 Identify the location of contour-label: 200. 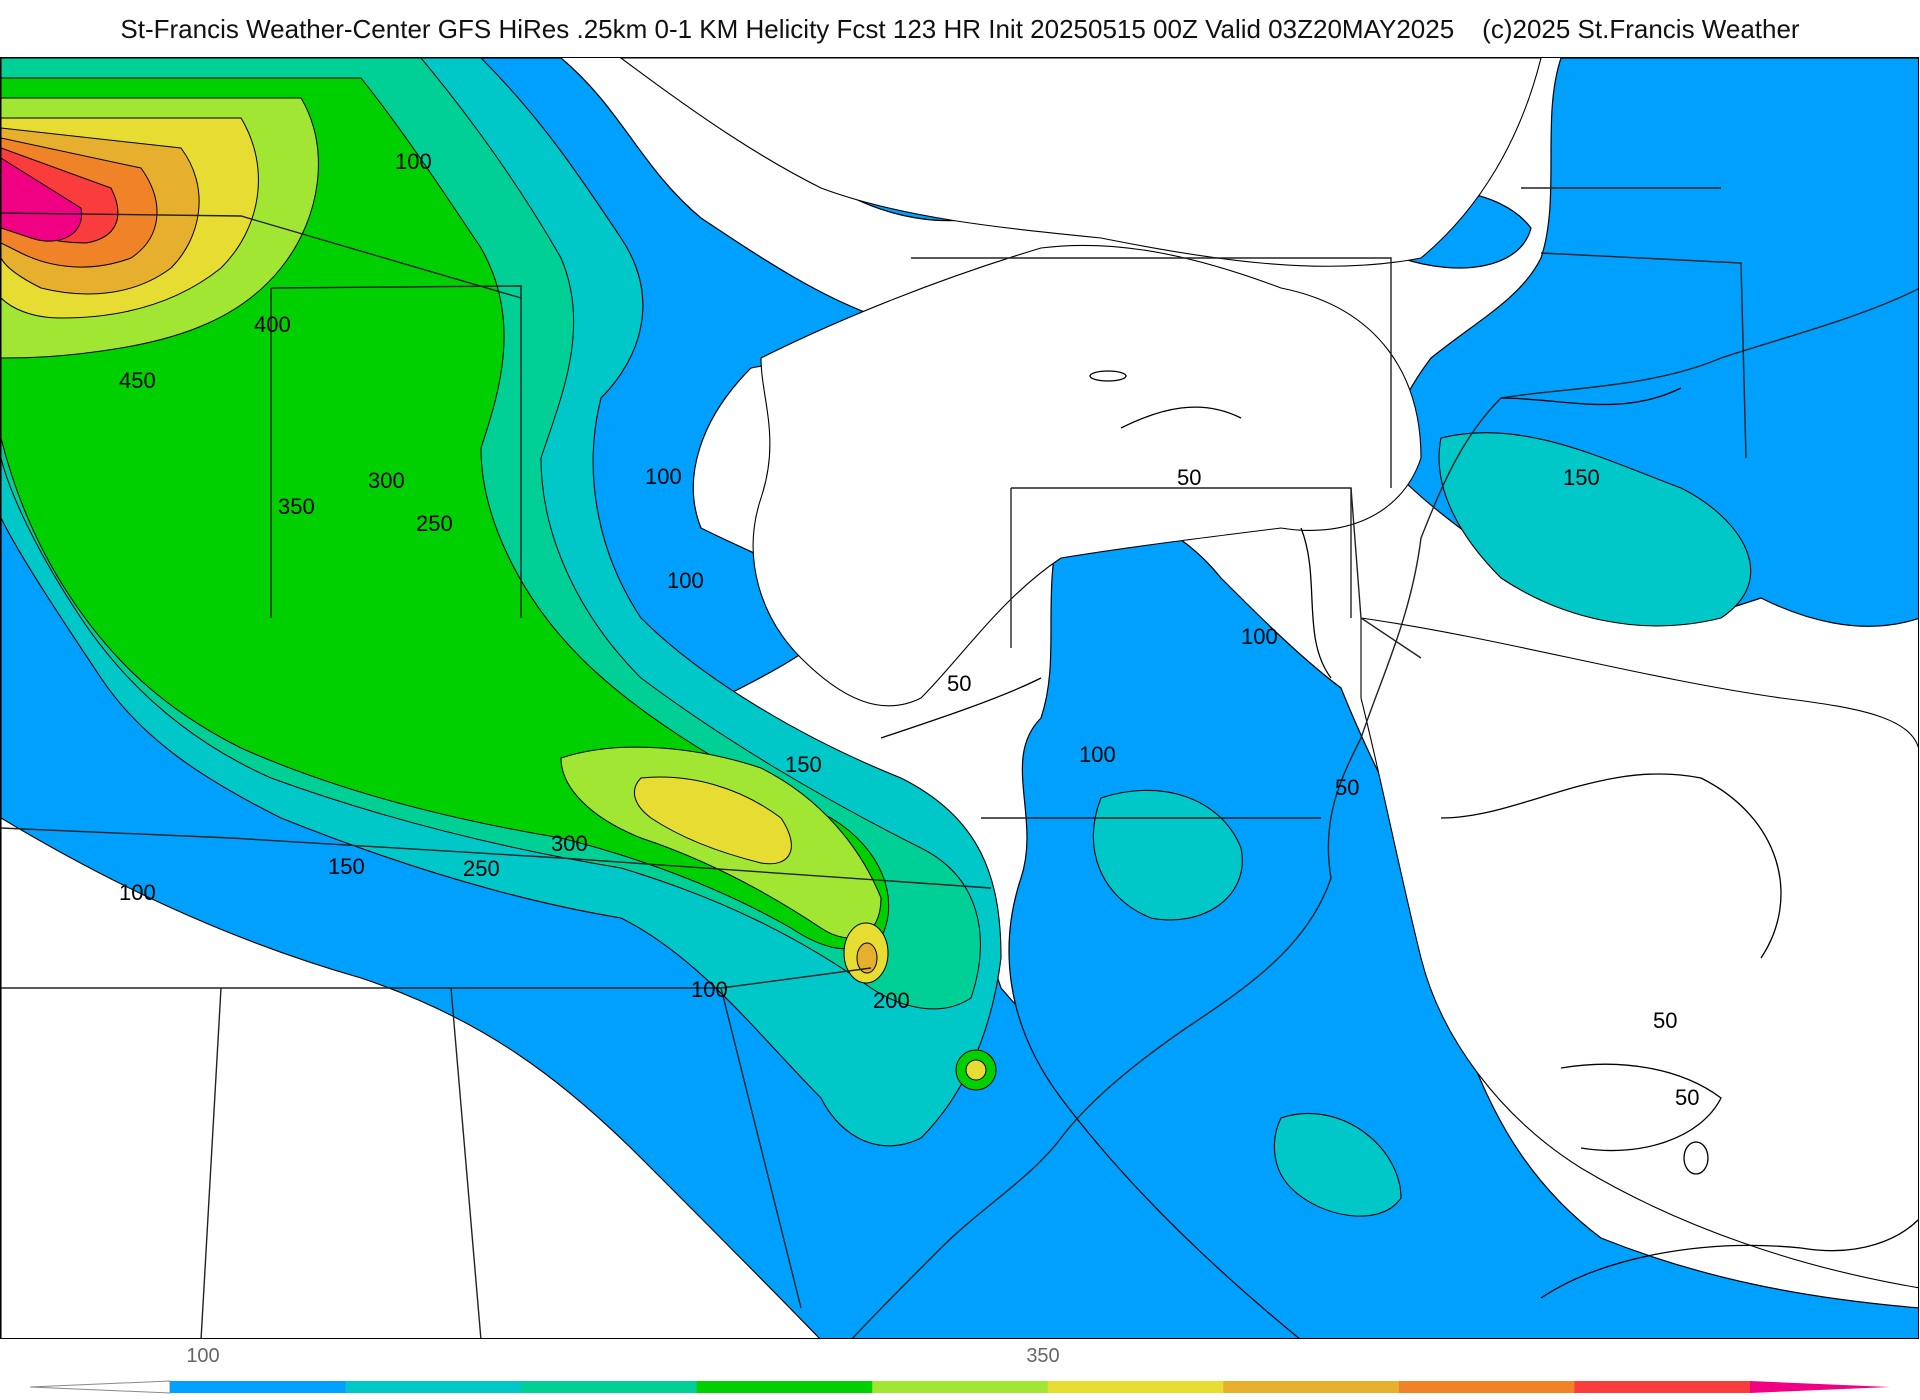
(891, 1000).